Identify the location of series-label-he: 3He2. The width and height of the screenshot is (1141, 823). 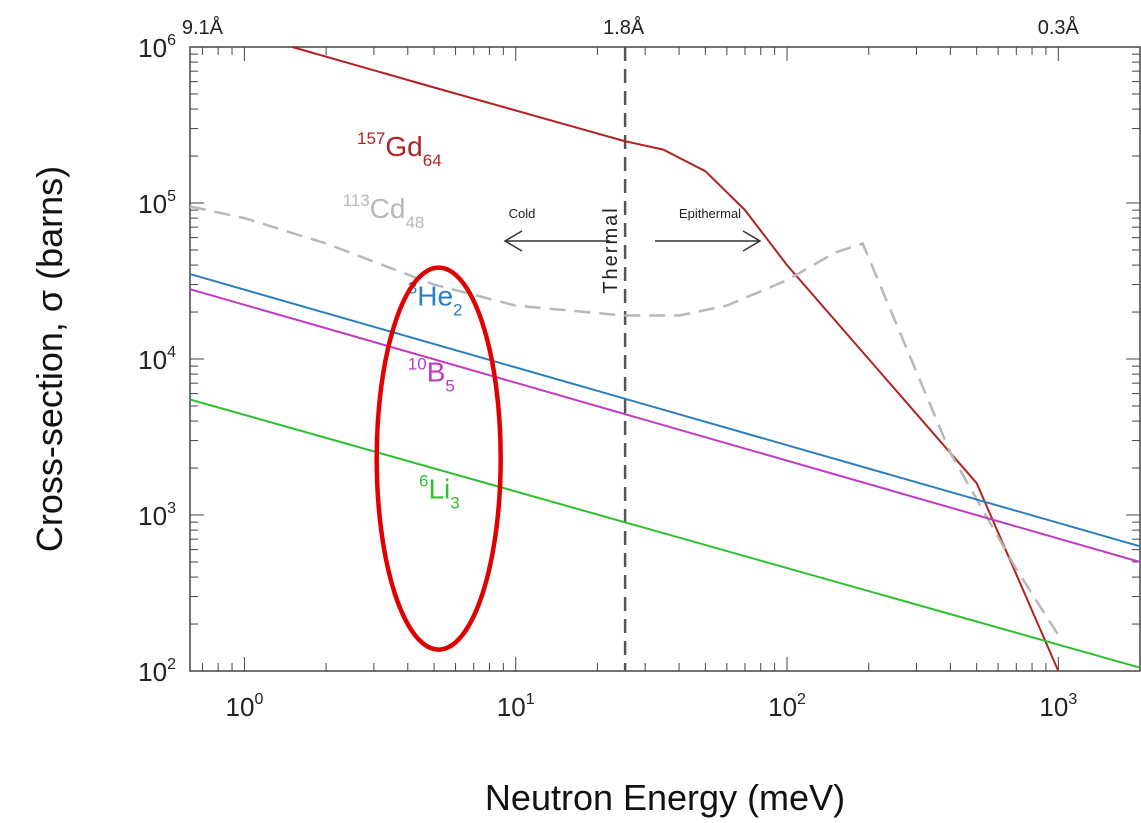
(435, 299).